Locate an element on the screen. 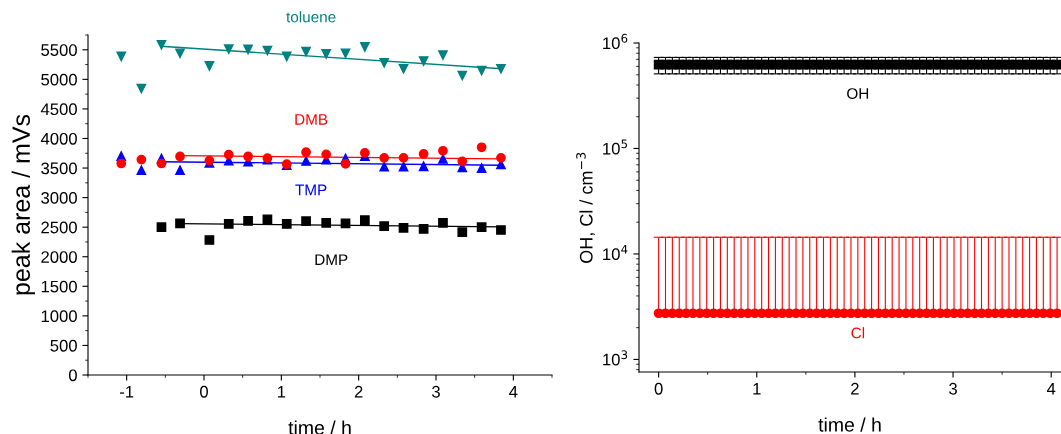 Image resolution: width=1061 pixels, height=434 pixels. y-tick-label: 3500 is located at coordinates (59, 168).